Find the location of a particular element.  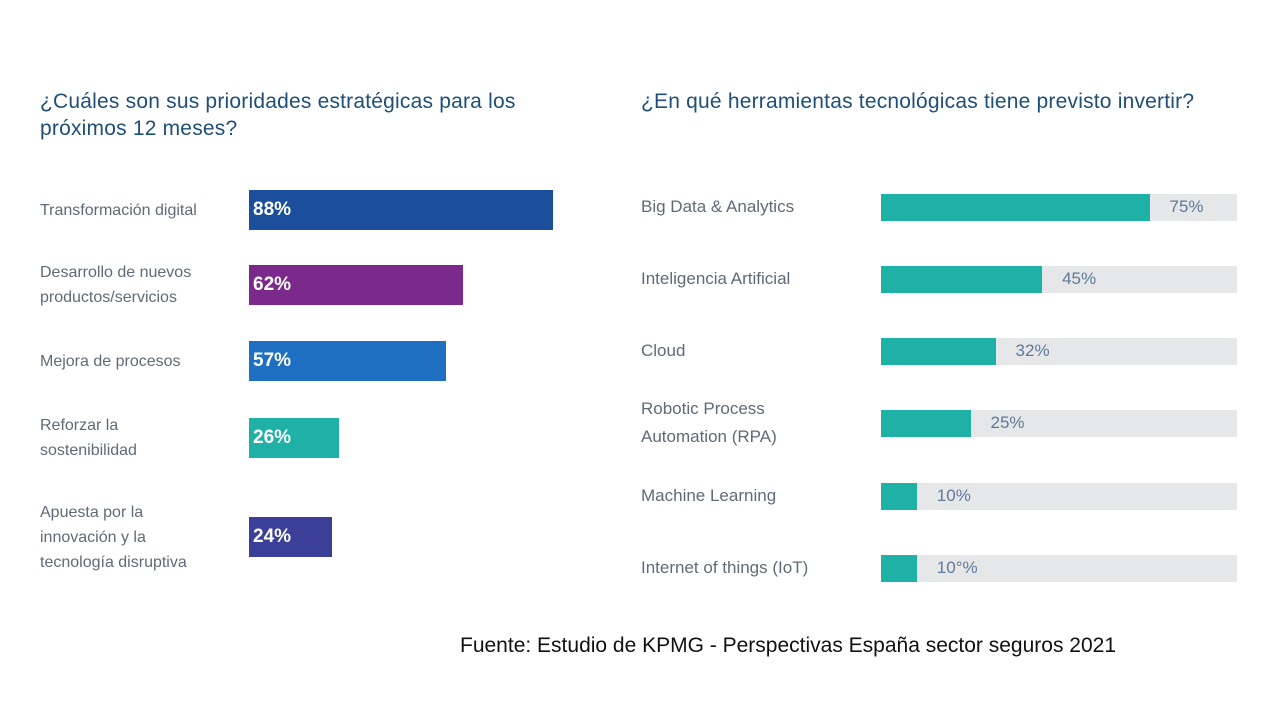

bar-category-label: Desarrollo de nuevos productos/servicios is located at coordinates (116, 285).